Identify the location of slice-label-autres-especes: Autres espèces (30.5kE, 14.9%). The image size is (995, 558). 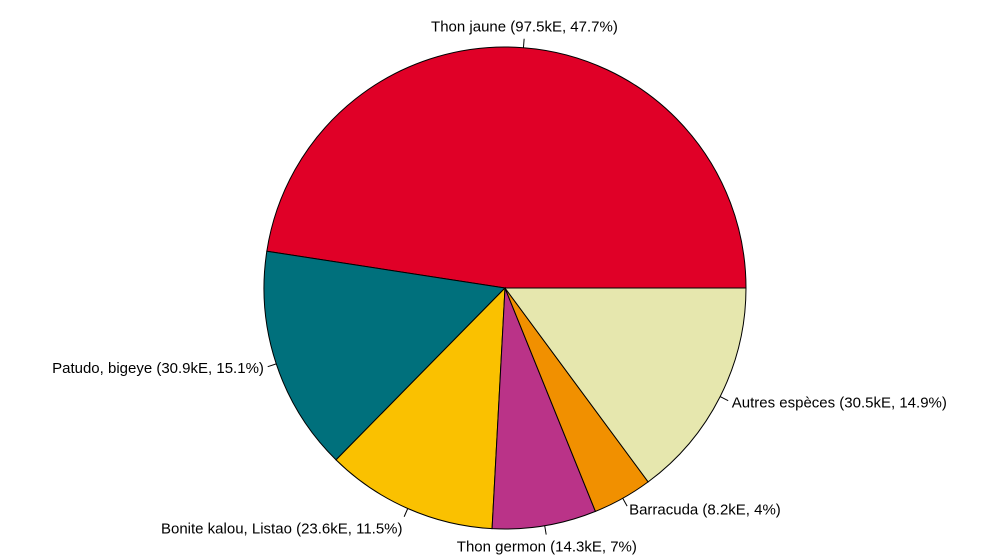
(839, 402).